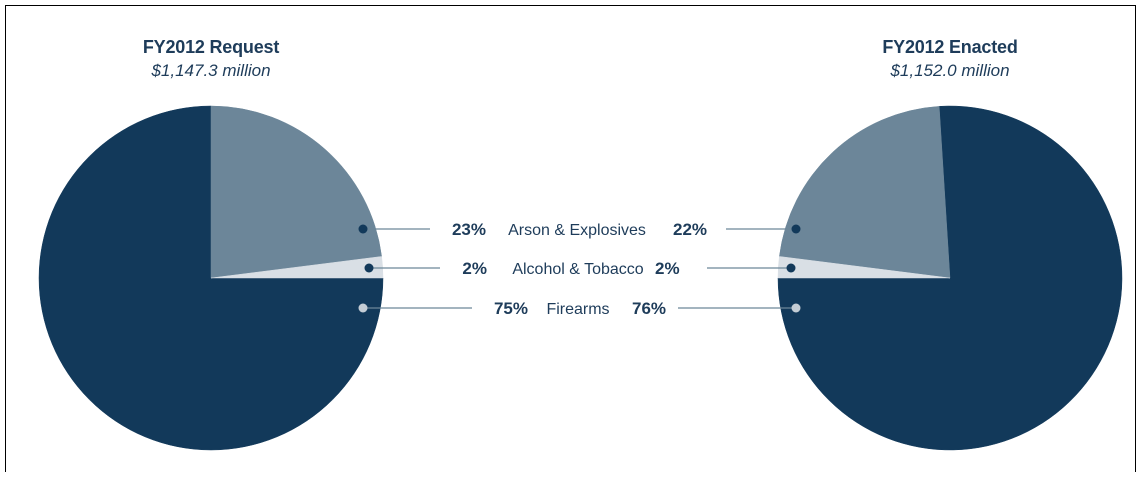 Image resolution: width=1143 pixels, height=479 pixels. Describe the element at coordinates (474, 268) in the screenshot. I see `pct-label-request-alcohol-tobacco: 2%` at that location.